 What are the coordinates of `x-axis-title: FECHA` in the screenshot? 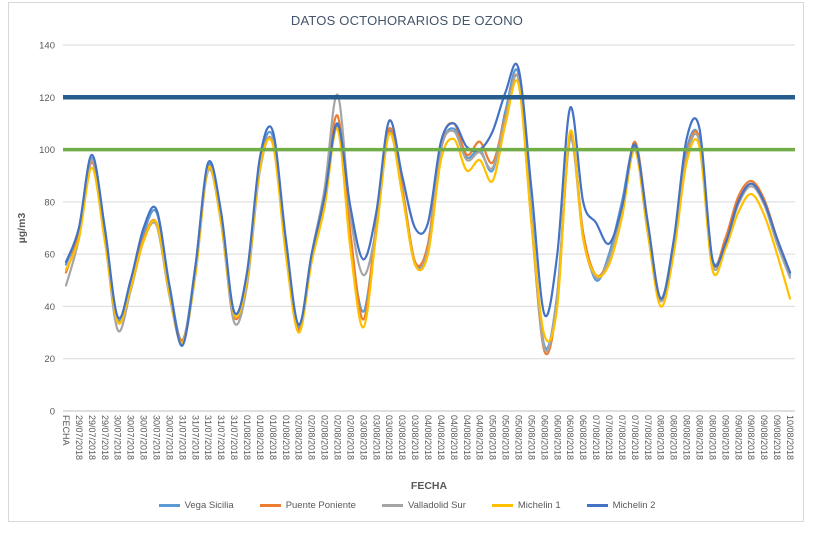 It's located at (429, 486).